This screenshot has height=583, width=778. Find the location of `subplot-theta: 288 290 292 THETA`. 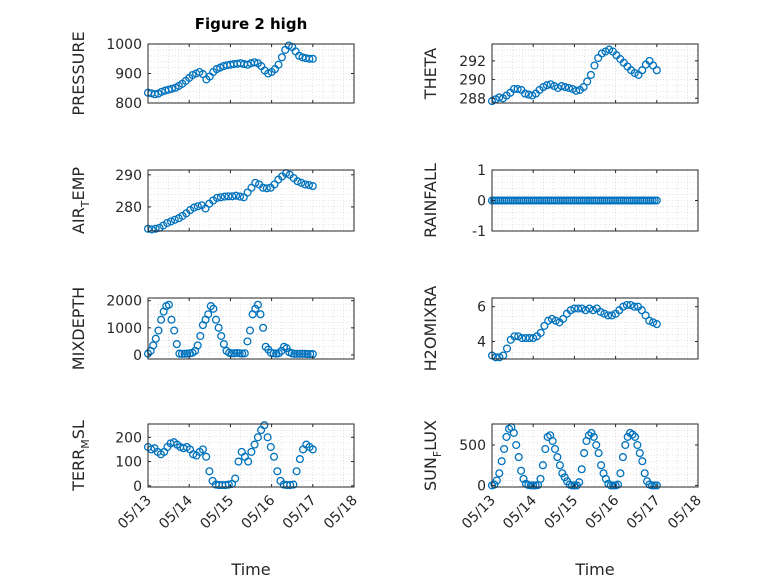

subplot-theta: 288 290 292 THETA is located at coordinates (560, 75).